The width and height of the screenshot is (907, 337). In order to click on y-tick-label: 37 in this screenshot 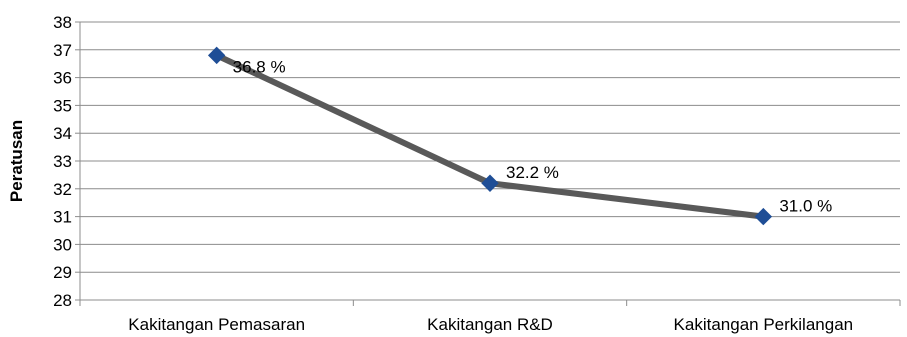, I will do `click(62, 50)`.